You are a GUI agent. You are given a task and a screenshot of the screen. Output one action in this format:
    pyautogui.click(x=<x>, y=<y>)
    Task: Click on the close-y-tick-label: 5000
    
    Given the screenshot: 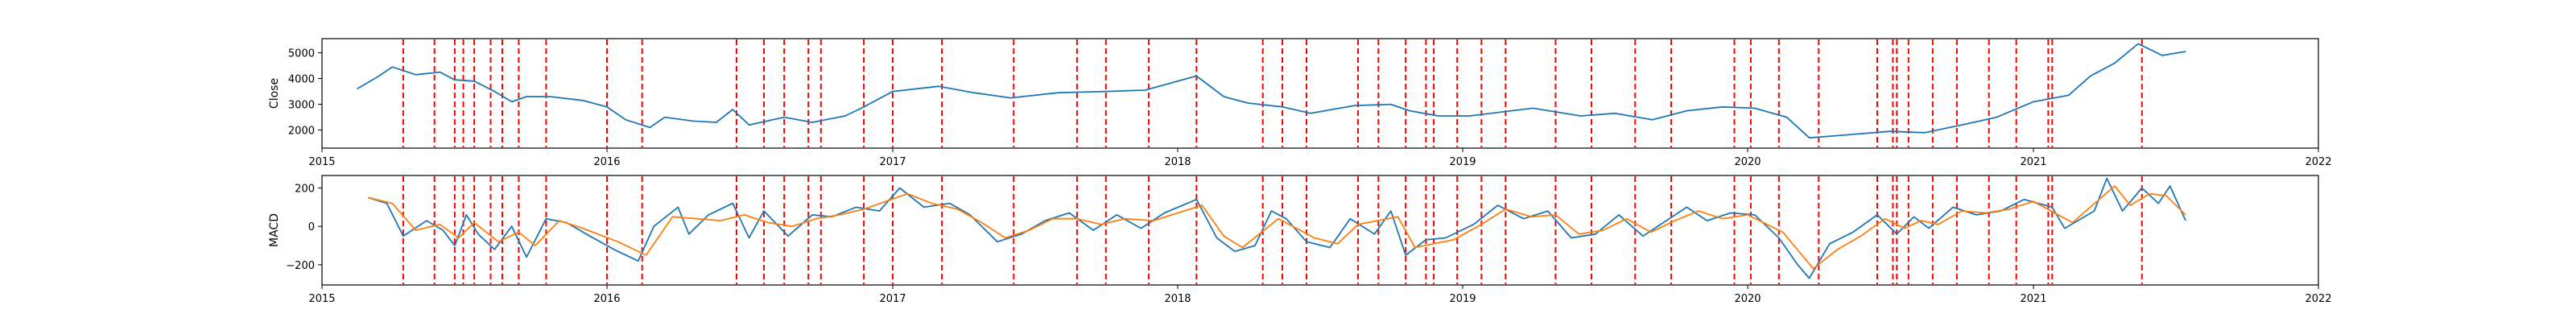 What is the action you would take?
    pyautogui.click(x=301, y=54)
    